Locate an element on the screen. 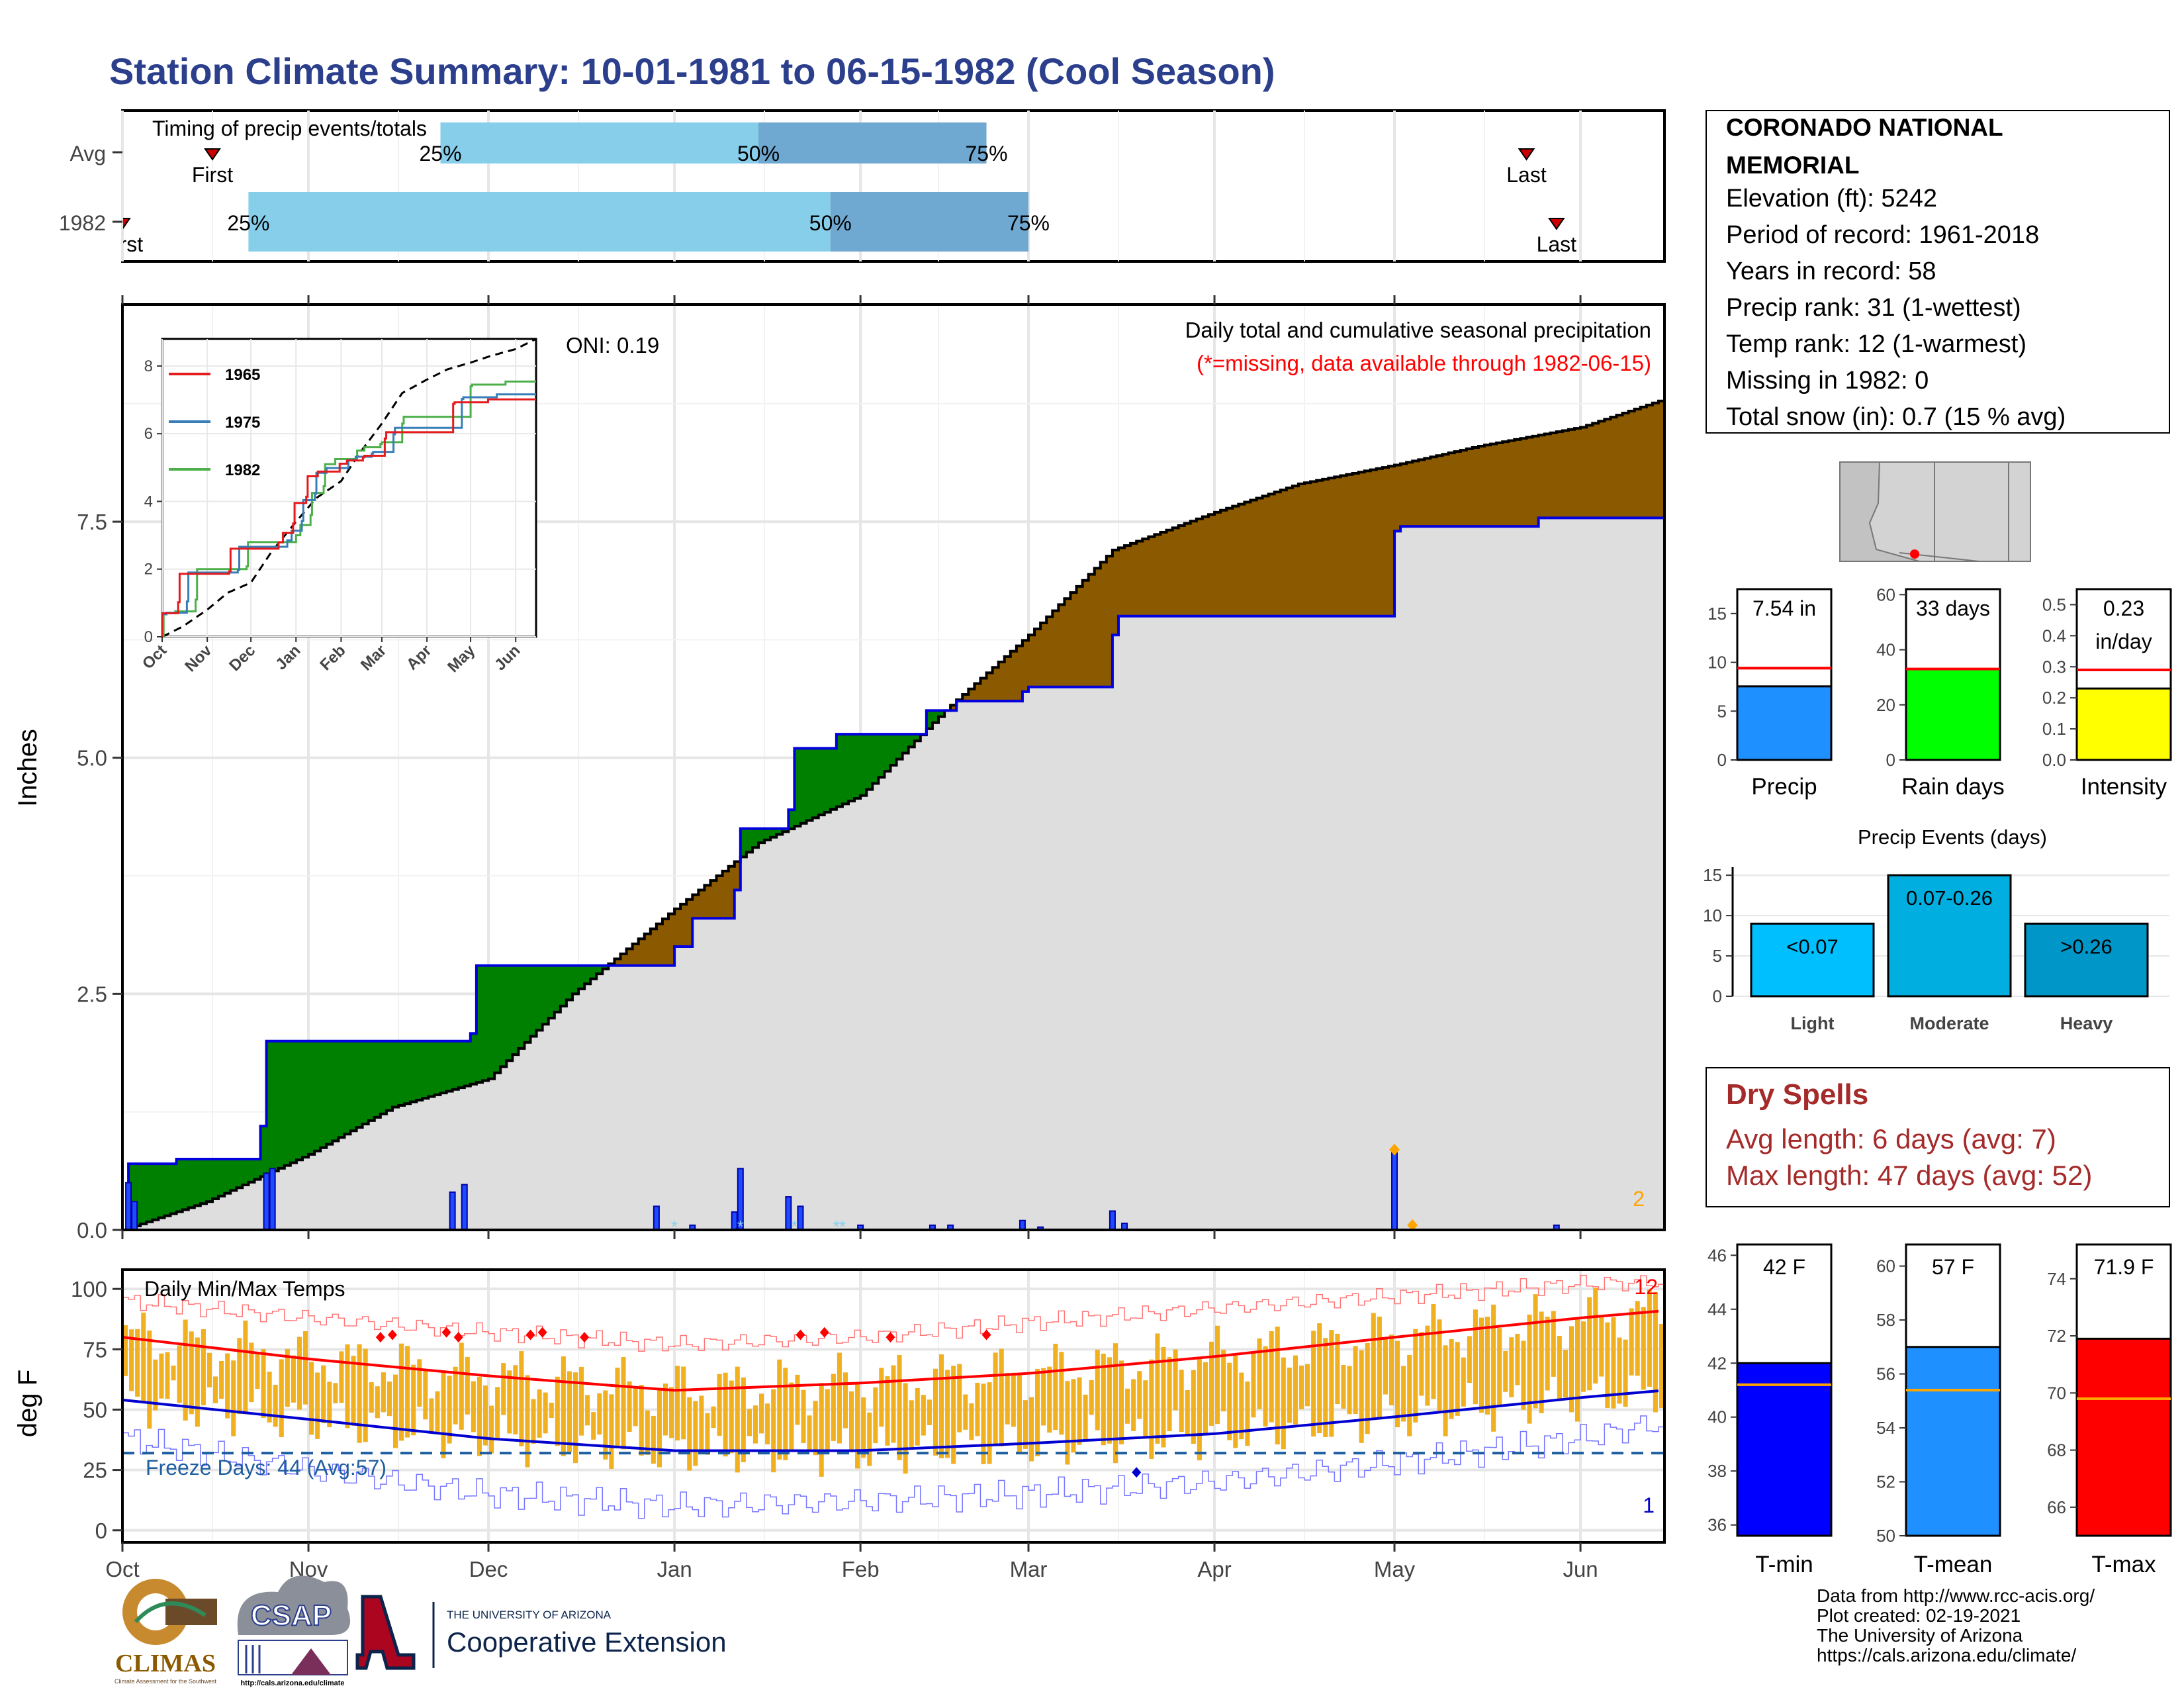  temp-y-tick-label: 100 is located at coordinates (89, 1289).